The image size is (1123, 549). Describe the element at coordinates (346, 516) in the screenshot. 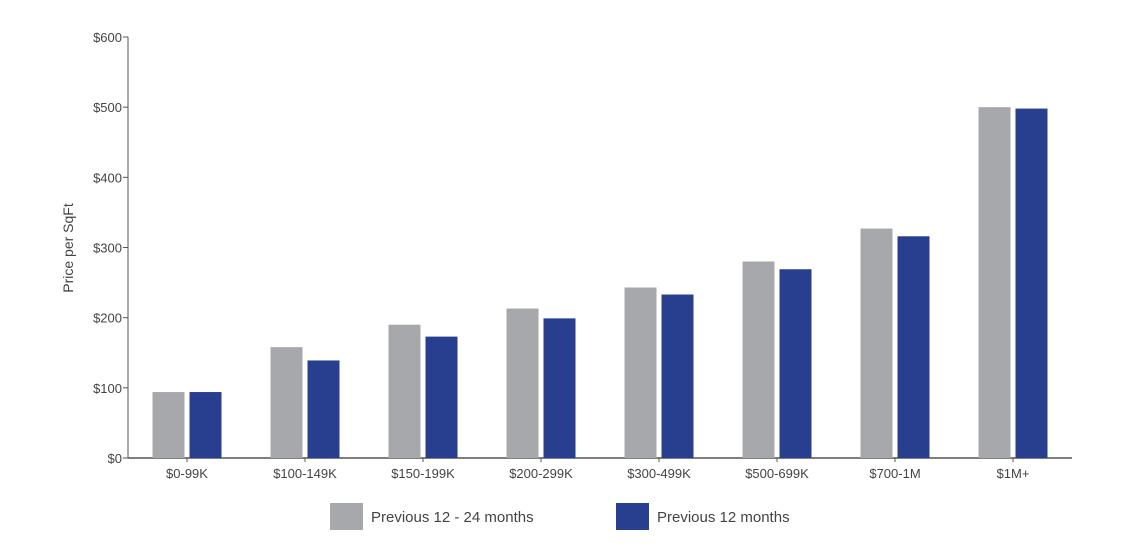

I see `legend-swatch-previous-12-24-months` at that location.